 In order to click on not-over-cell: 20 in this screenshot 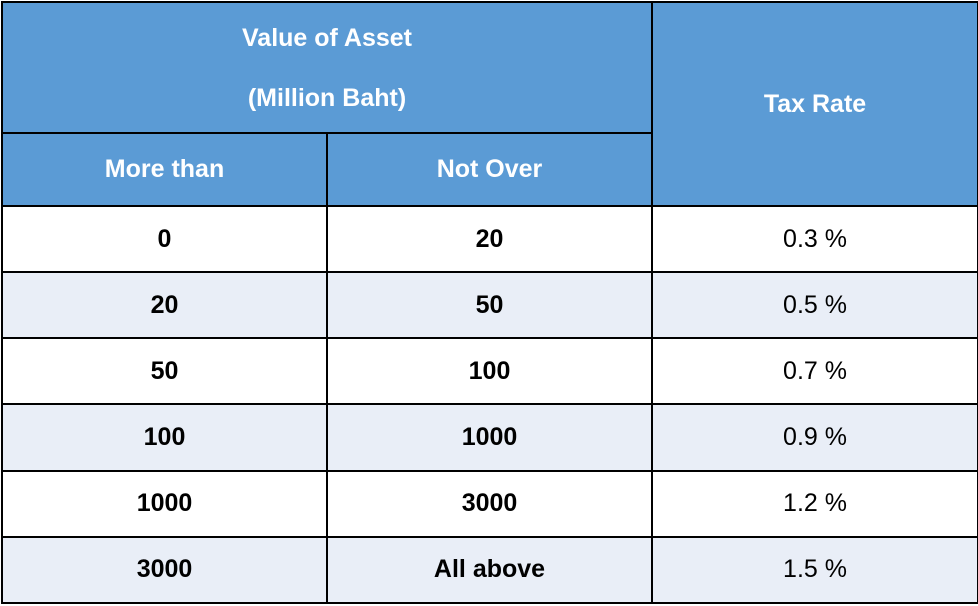, I will do `click(489, 239)`.